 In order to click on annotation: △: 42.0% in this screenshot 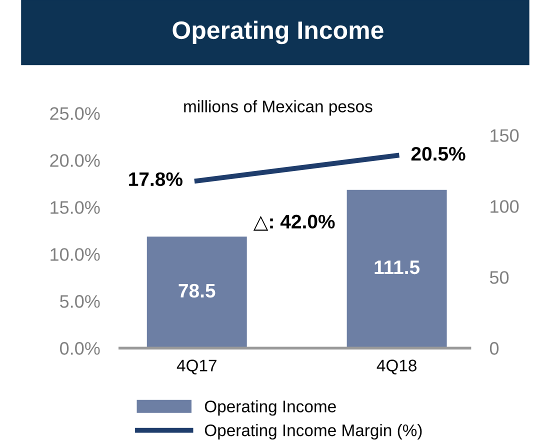, I will do `click(294, 222)`.